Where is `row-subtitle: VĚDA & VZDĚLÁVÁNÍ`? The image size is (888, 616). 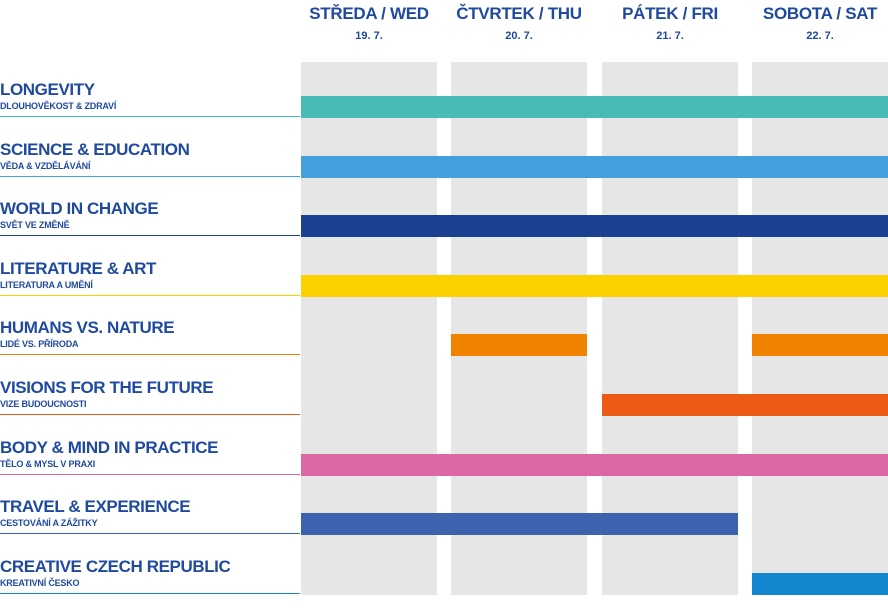
row-subtitle: VĚDA & VZDĚLÁVÁNÍ is located at coordinates (45, 166).